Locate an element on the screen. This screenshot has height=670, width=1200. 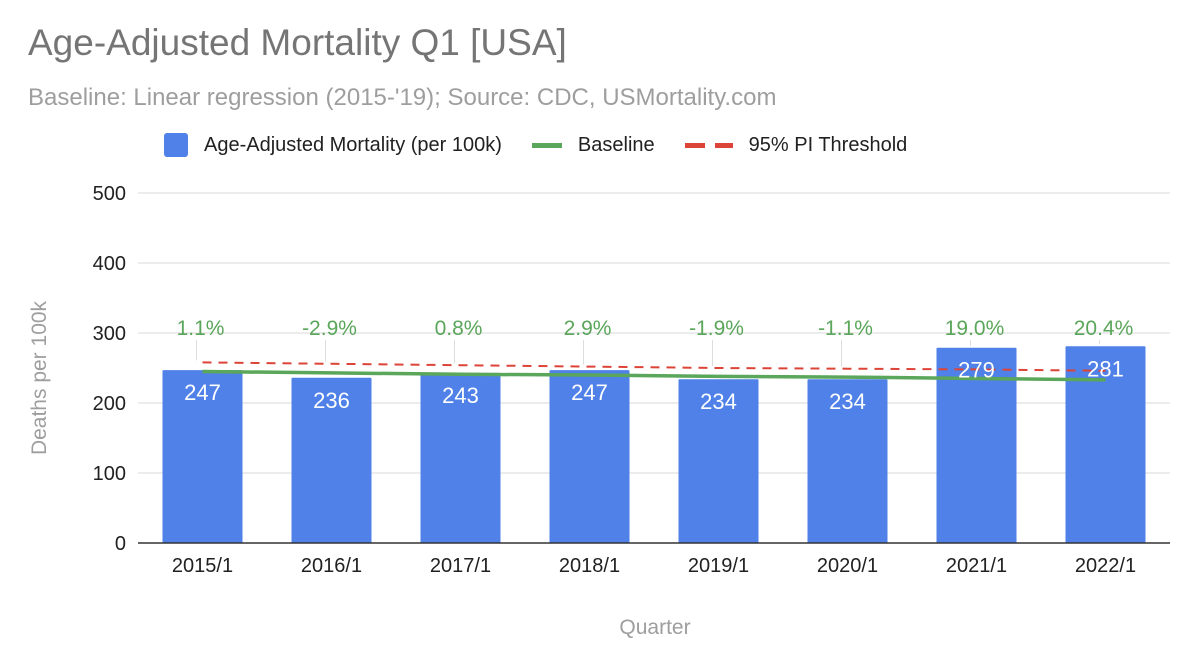
excess-percent-label: -1.1% is located at coordinates (845, 328).